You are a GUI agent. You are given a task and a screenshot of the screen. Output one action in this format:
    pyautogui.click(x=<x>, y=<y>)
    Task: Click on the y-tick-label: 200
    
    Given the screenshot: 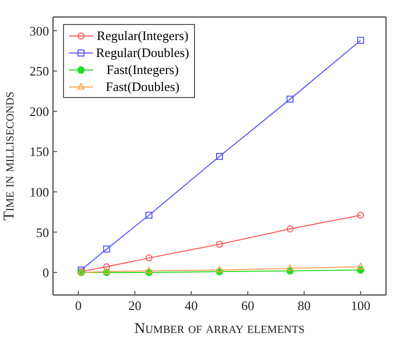 What is the action you would take?
    pyautogui.click(x=39, y=111)
    